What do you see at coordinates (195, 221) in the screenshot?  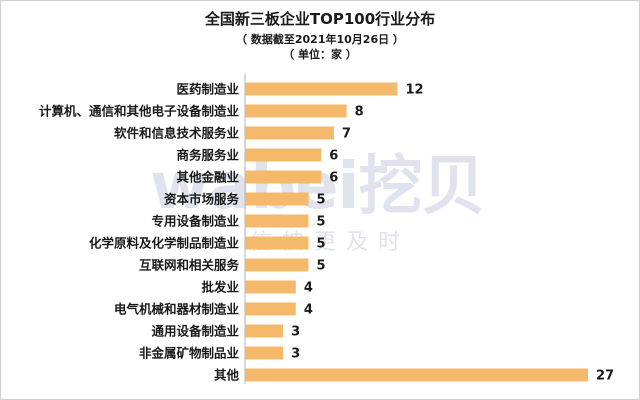 I see `category-label: 专用设备制造业` at bounding box center [195, 221].